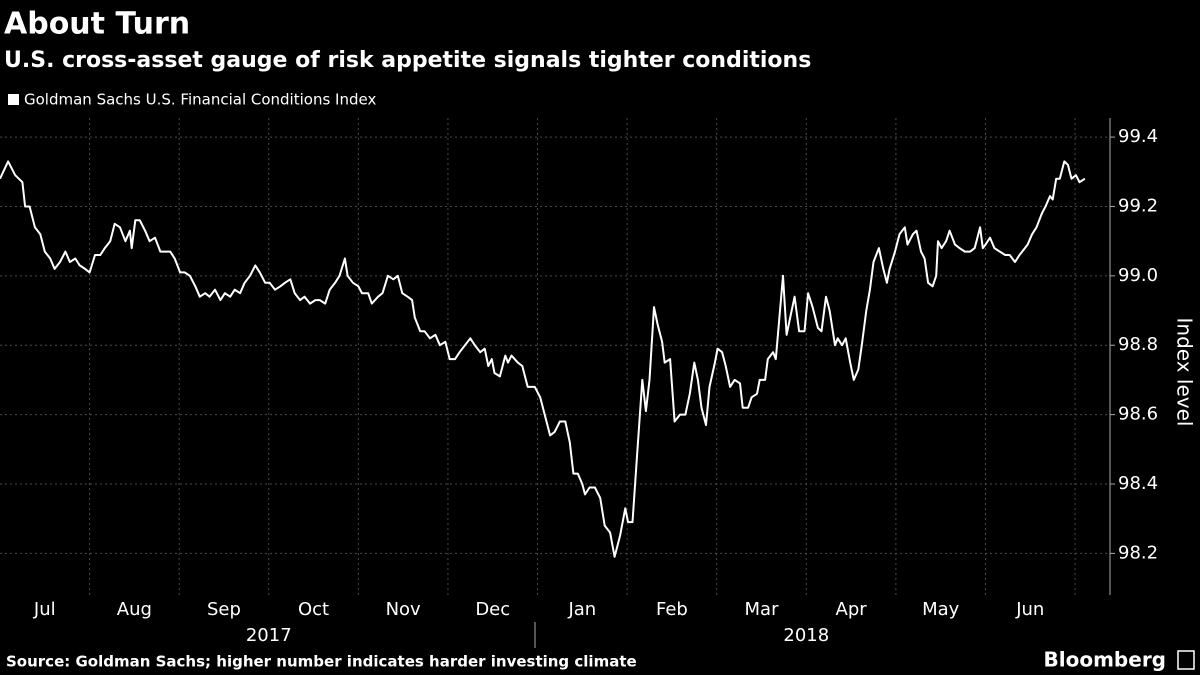 The height and width of the screenshot is (675, 1200). What do you see at coordinates (941, 609) in the screenshot?
I see `x-tick-label: May` at bounding box center [941, 609].